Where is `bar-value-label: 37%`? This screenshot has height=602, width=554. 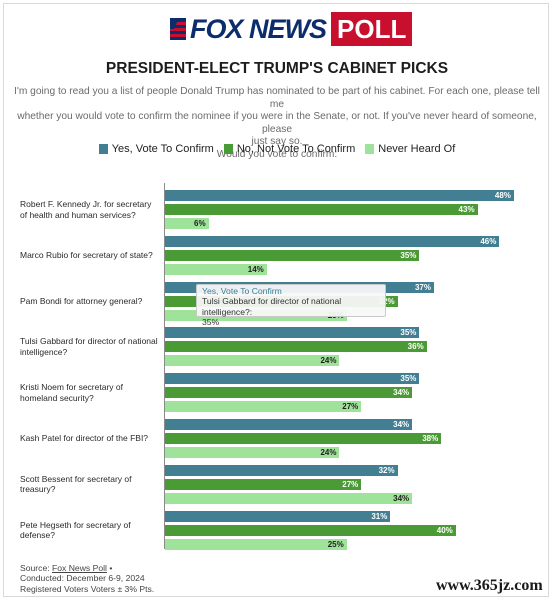 bar-value-label: 37% is located at coordinates (422, 287).